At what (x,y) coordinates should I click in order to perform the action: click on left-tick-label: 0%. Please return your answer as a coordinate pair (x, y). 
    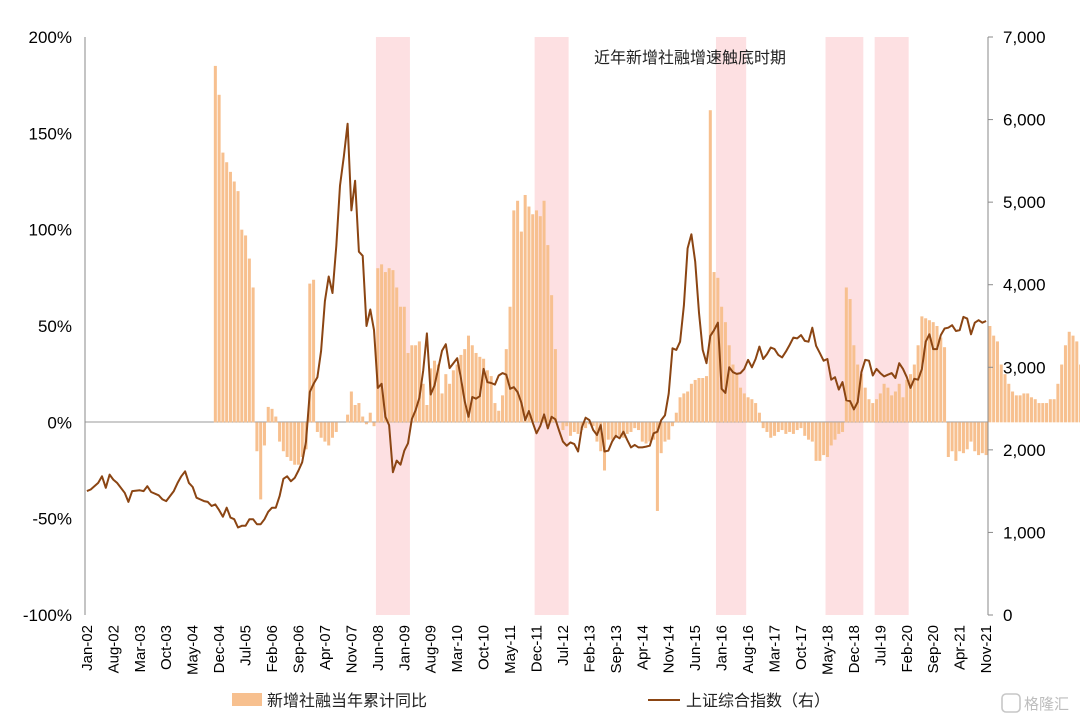
    Looking at the image, I should click on (59, 422).